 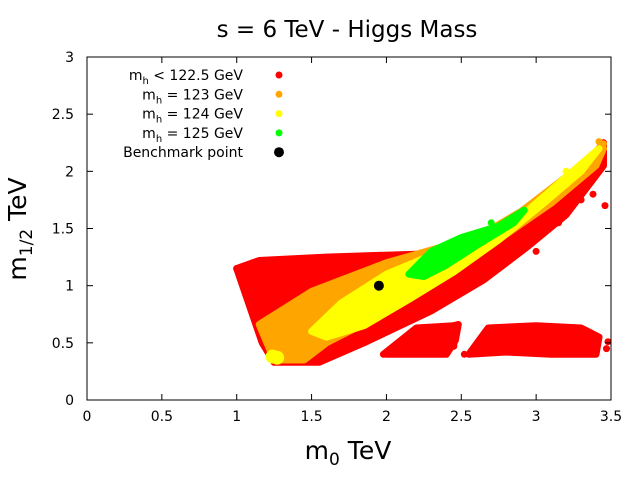 I want to click on x-tick-label: 1, so click(x=236, y=417).